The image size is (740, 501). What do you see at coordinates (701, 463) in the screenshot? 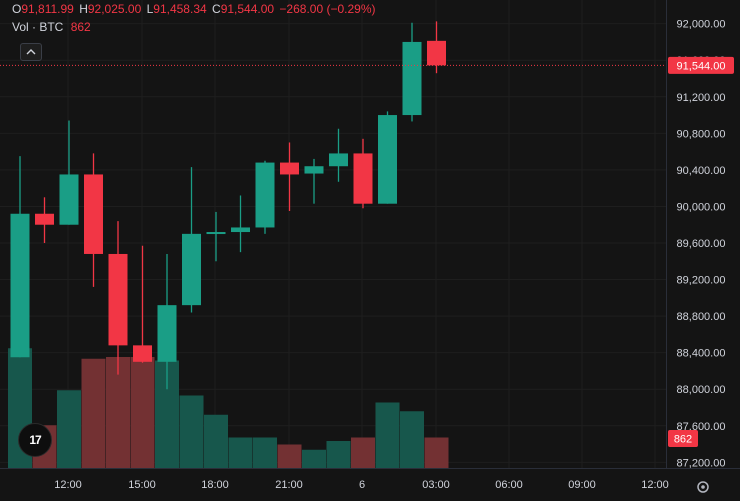
I see `price-tick-label: 87,200.00` at bounding box center [701, 463].